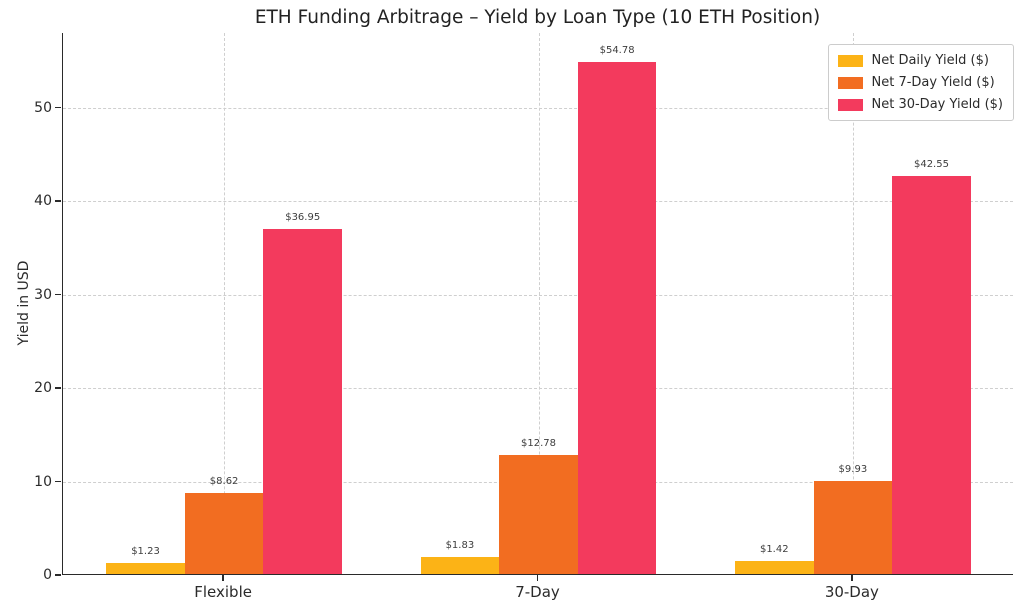  I want to click on x-tick-label: Flexible, so click(223, 592).